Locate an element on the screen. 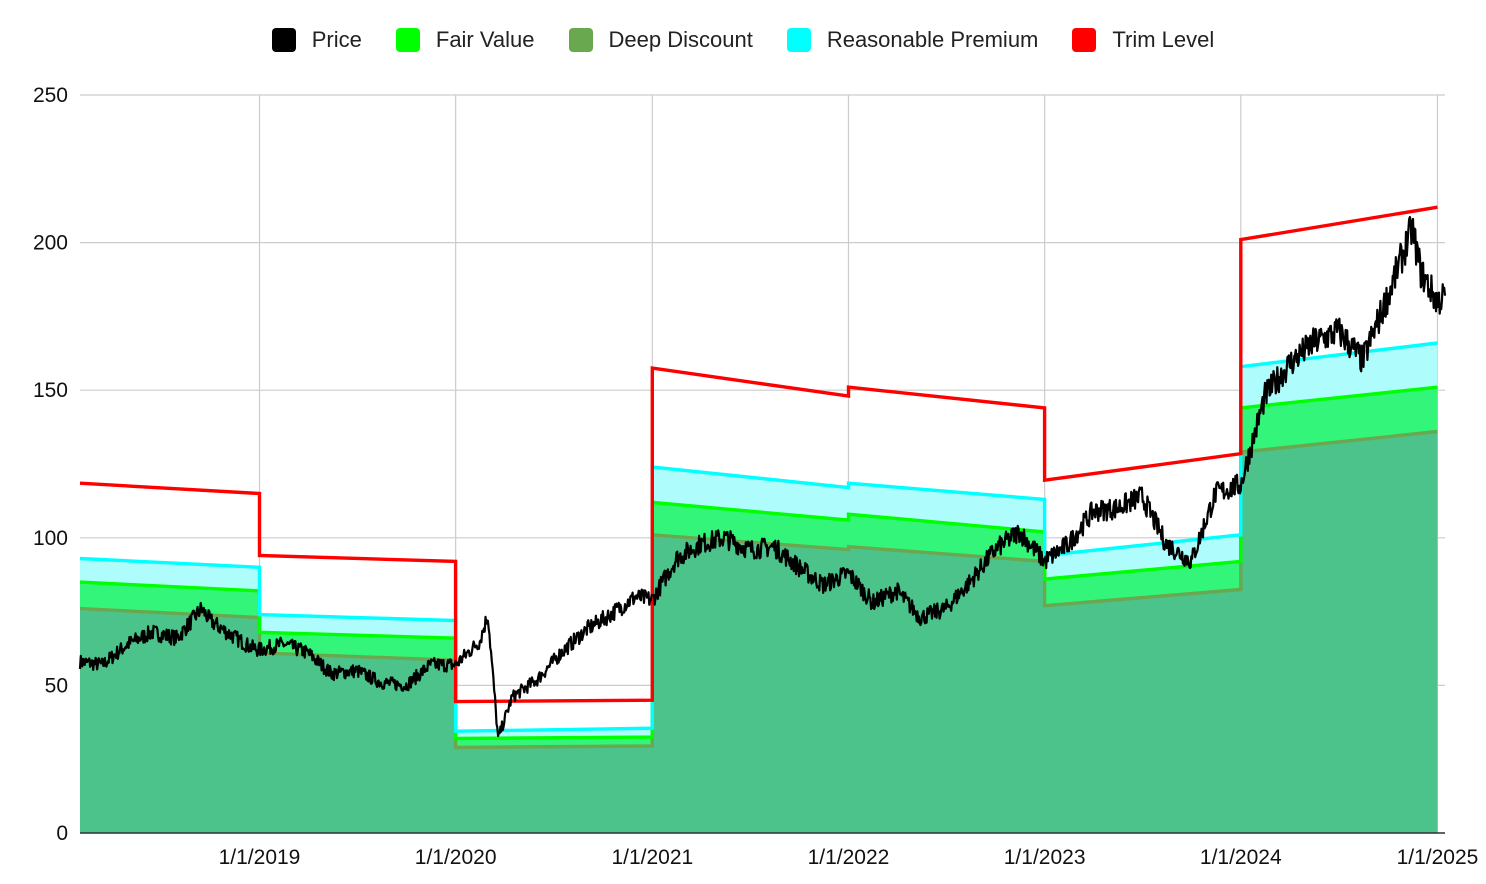 The image size is (1486, 884). y-tick-label: 150 is located at coordinates (50, 390).